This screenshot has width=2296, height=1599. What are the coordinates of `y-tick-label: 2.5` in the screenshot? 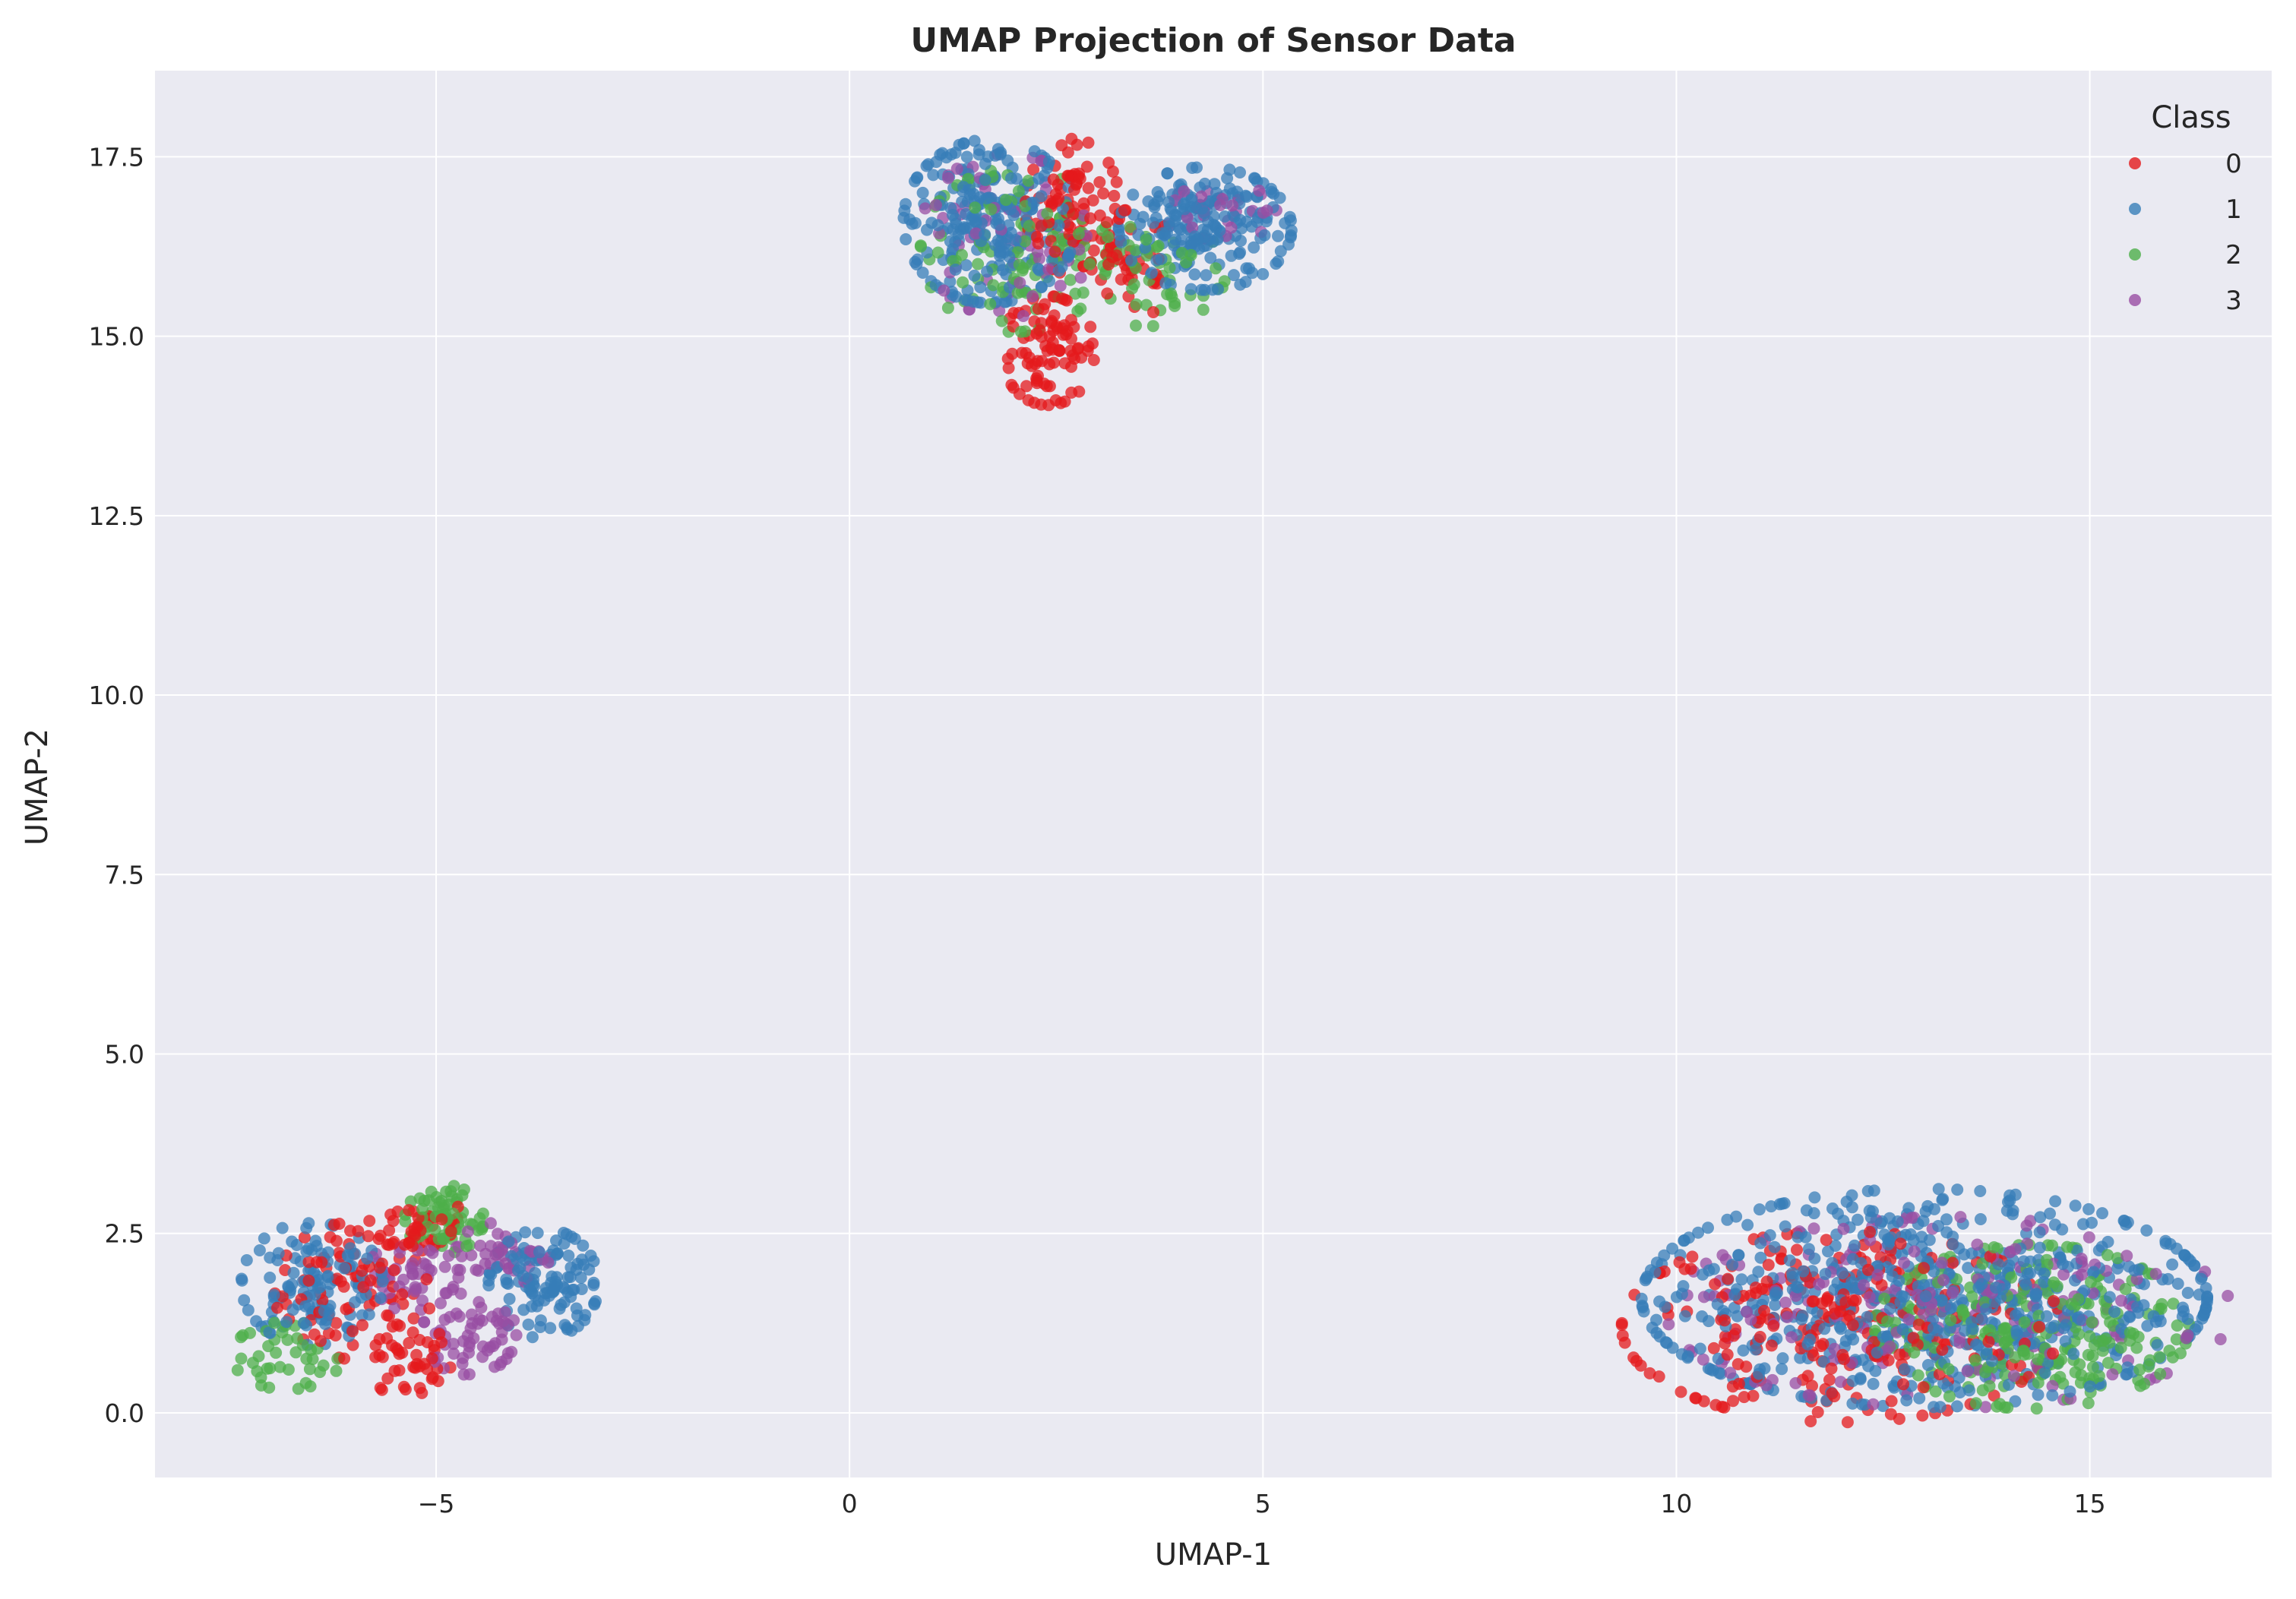 It's located at (124, 1234).